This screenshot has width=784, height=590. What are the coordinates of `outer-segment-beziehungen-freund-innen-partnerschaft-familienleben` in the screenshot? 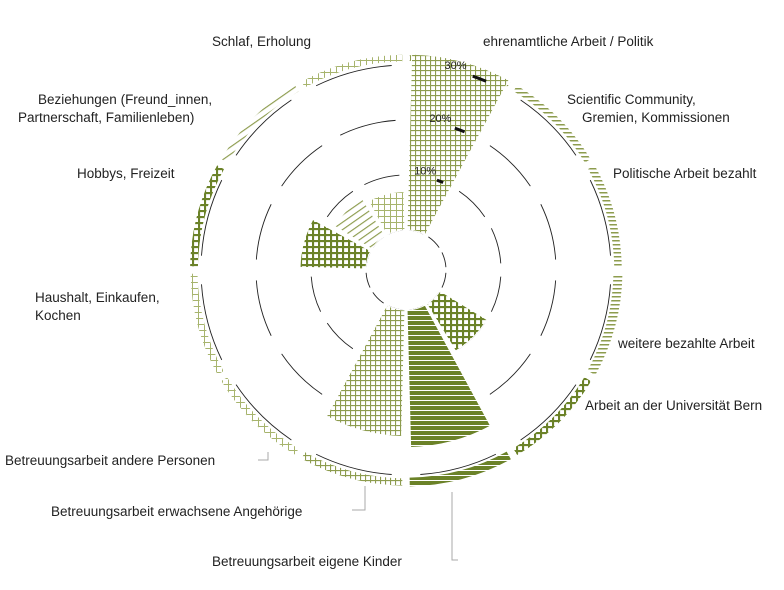 It's located at (352, 71).